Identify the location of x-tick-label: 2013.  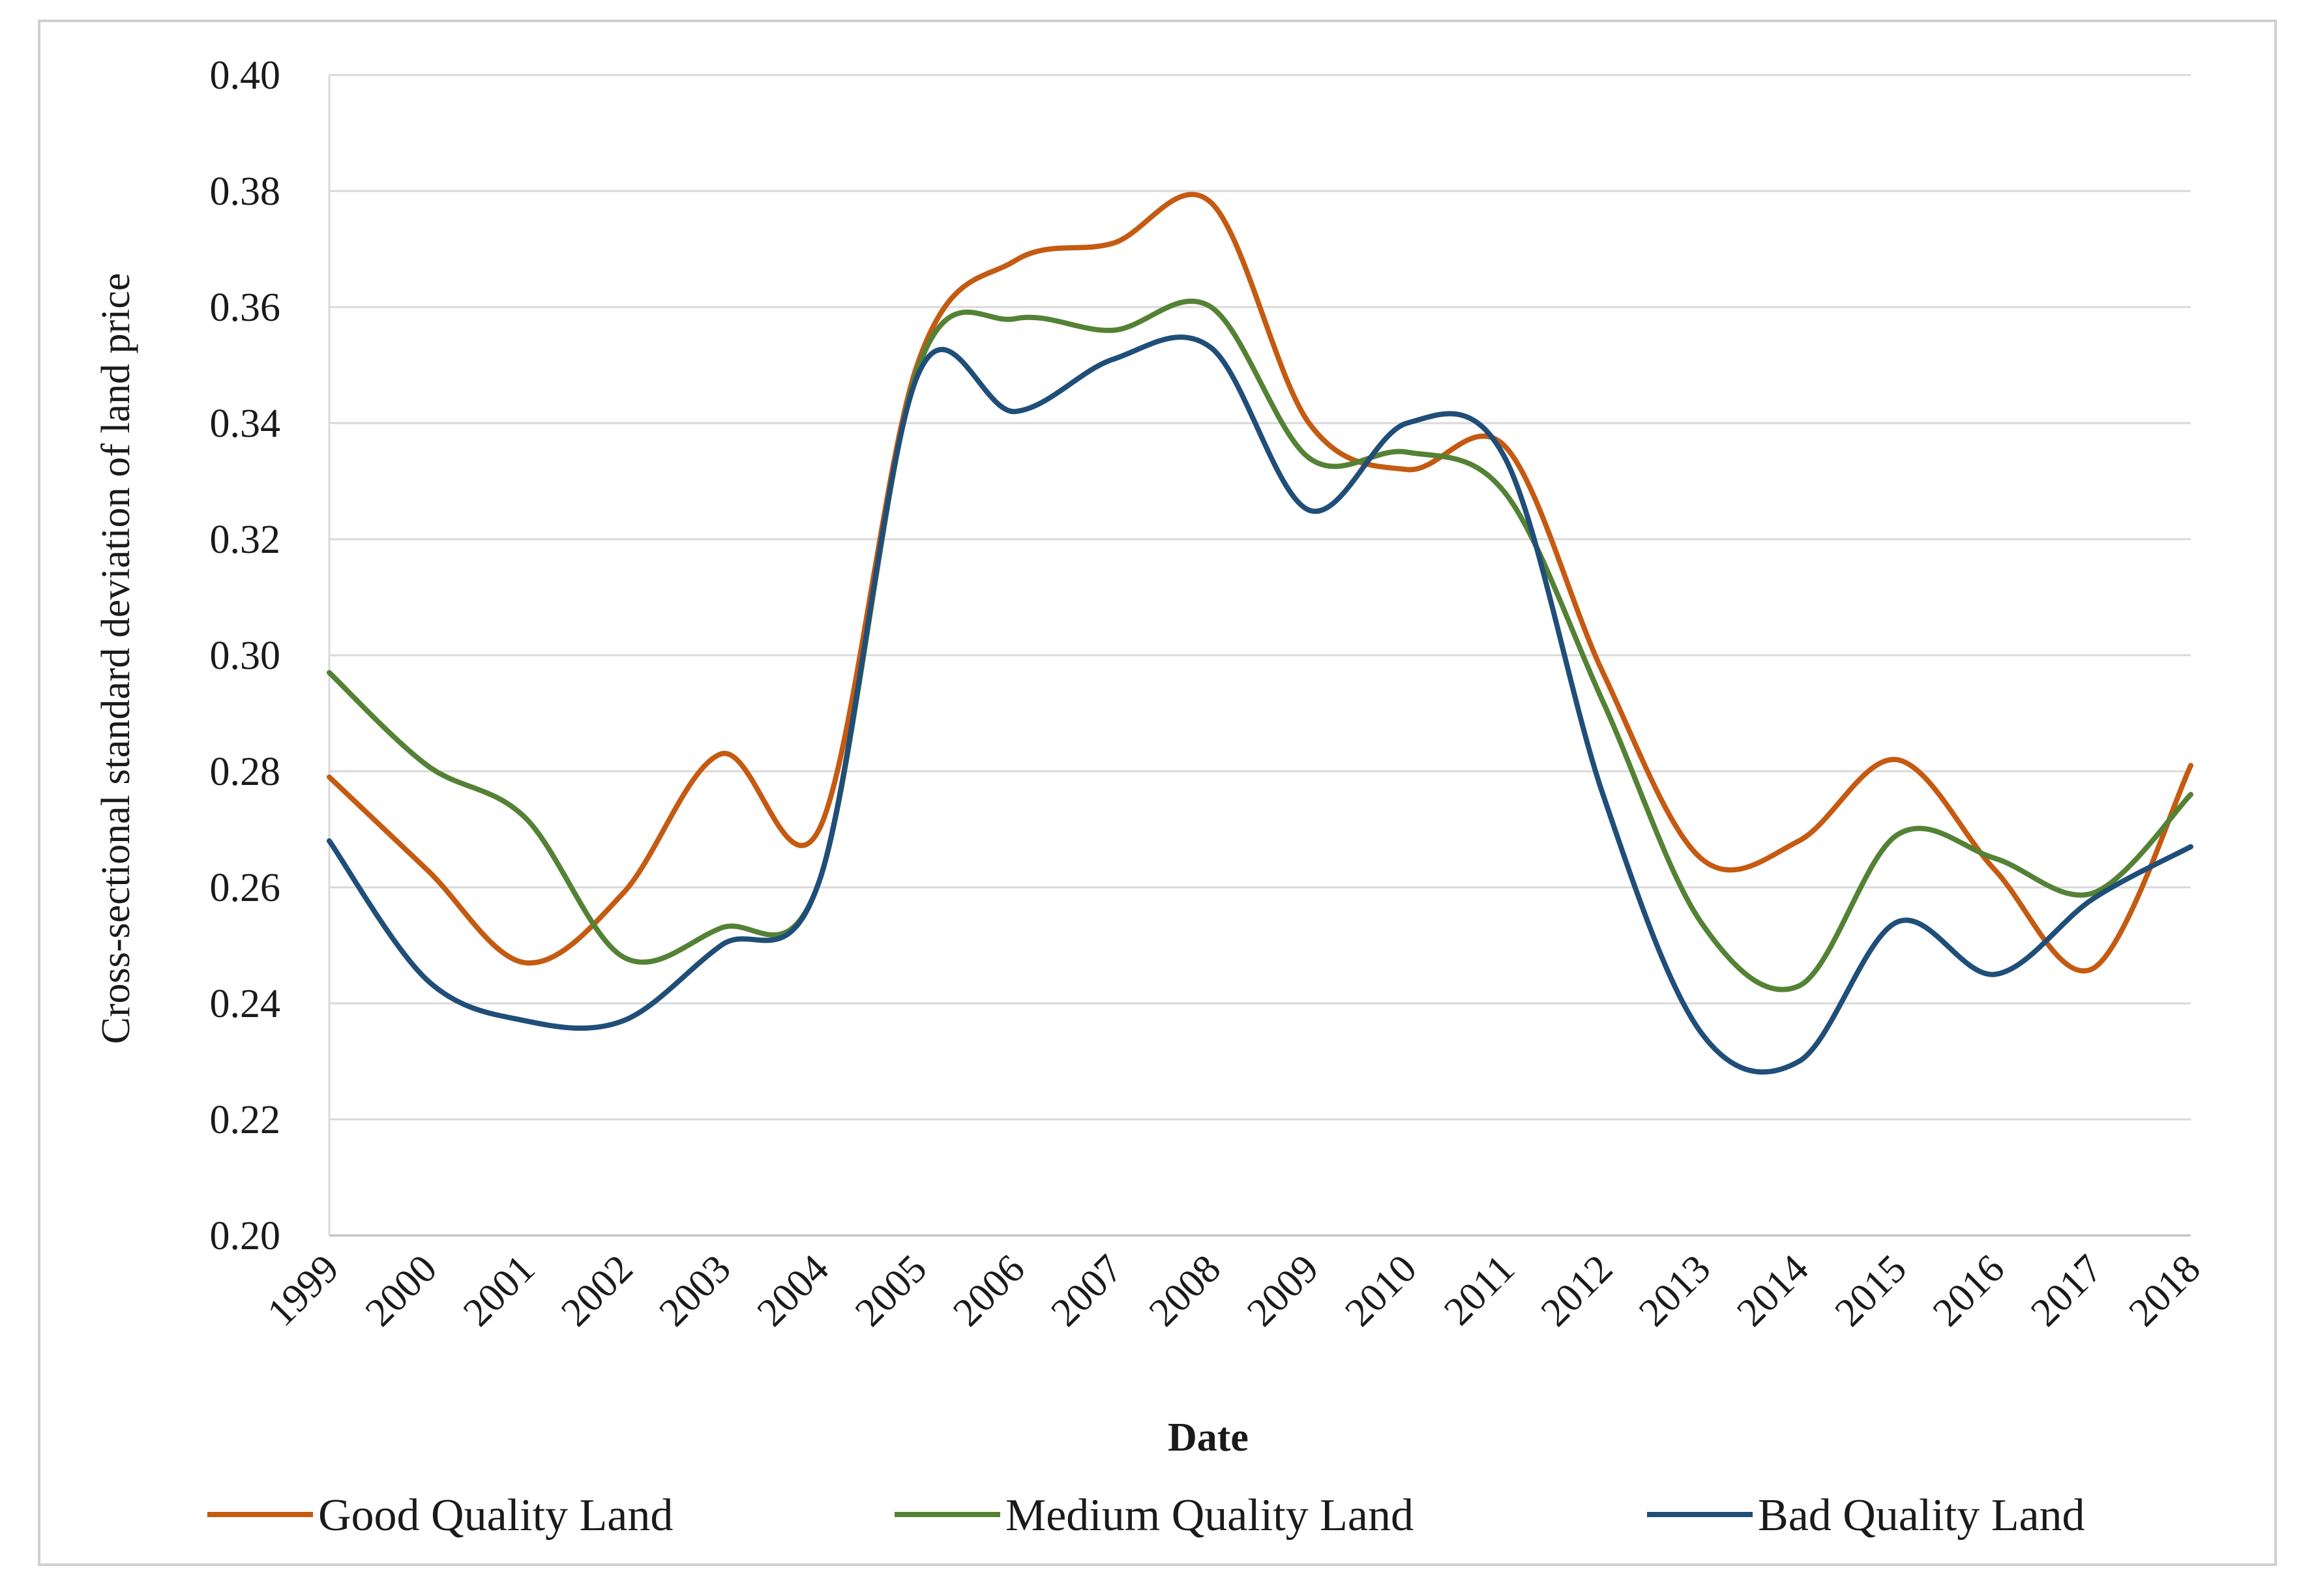
(1675, 1291).